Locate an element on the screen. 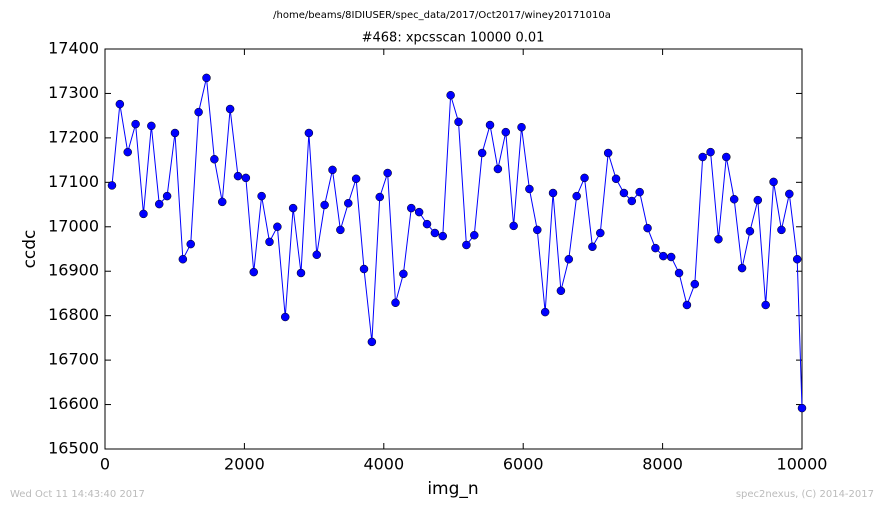 This screenshot has width=884, height=509. chart-title: #468: xpcsscan 10000 0.01 is located at coordinates (453, 38).